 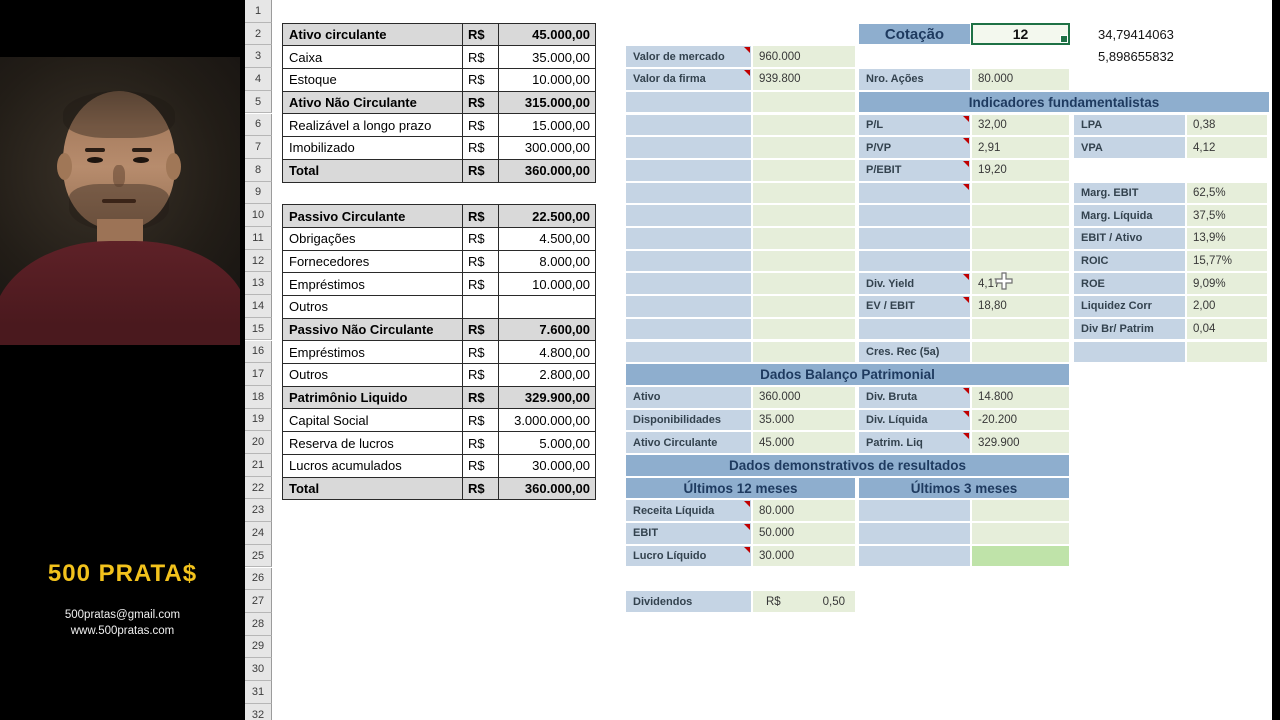 What do you see at coordinates (847, 374) in the screenshot?
I see `section-header: Dados Balanço Patrimonial` at bounding box center [847, 374].